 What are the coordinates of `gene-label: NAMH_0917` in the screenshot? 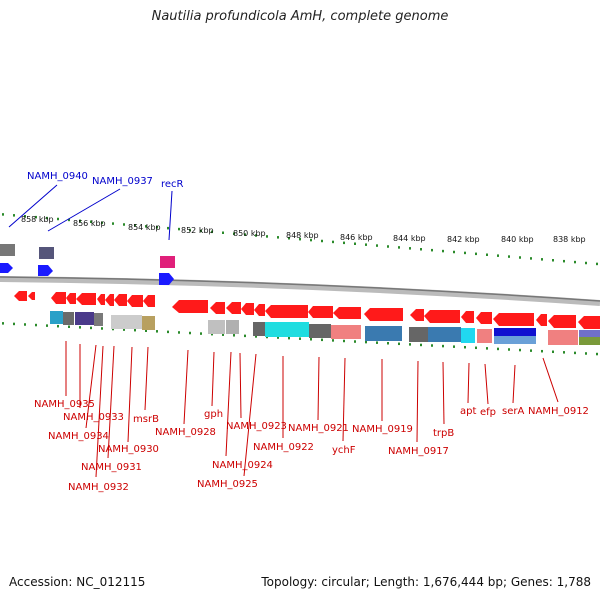 It's located at (418, 451).